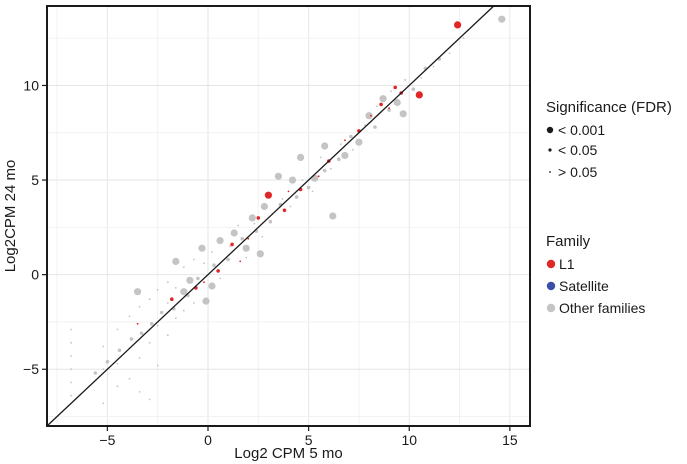 This screenshot has width=687, height=464. Describe the element at coordinates (35, 275) in the screenshot. I see `y-tick-label: 0` at that location.